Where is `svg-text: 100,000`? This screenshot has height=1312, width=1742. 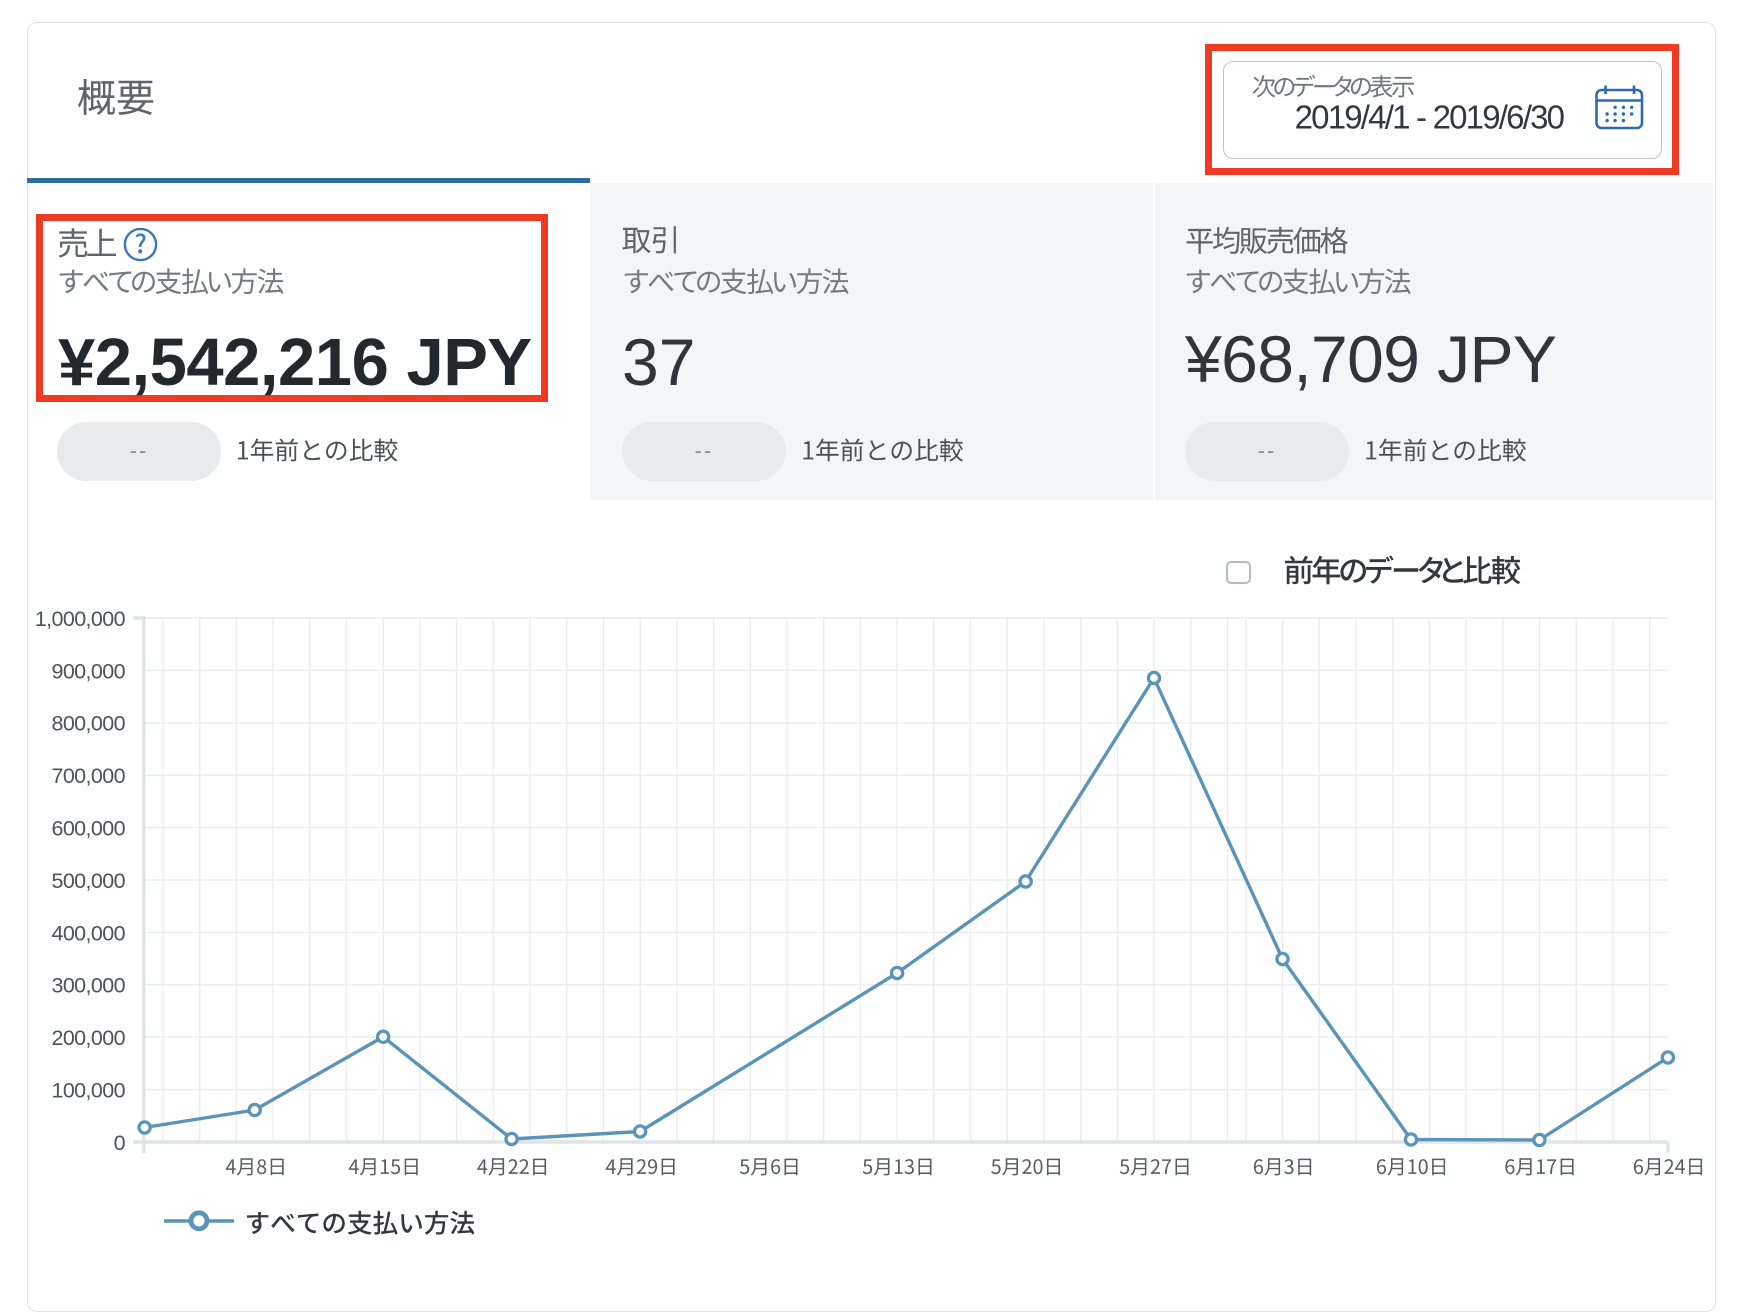 svg-text: 100,000 is located at coordinates (88, 1091).